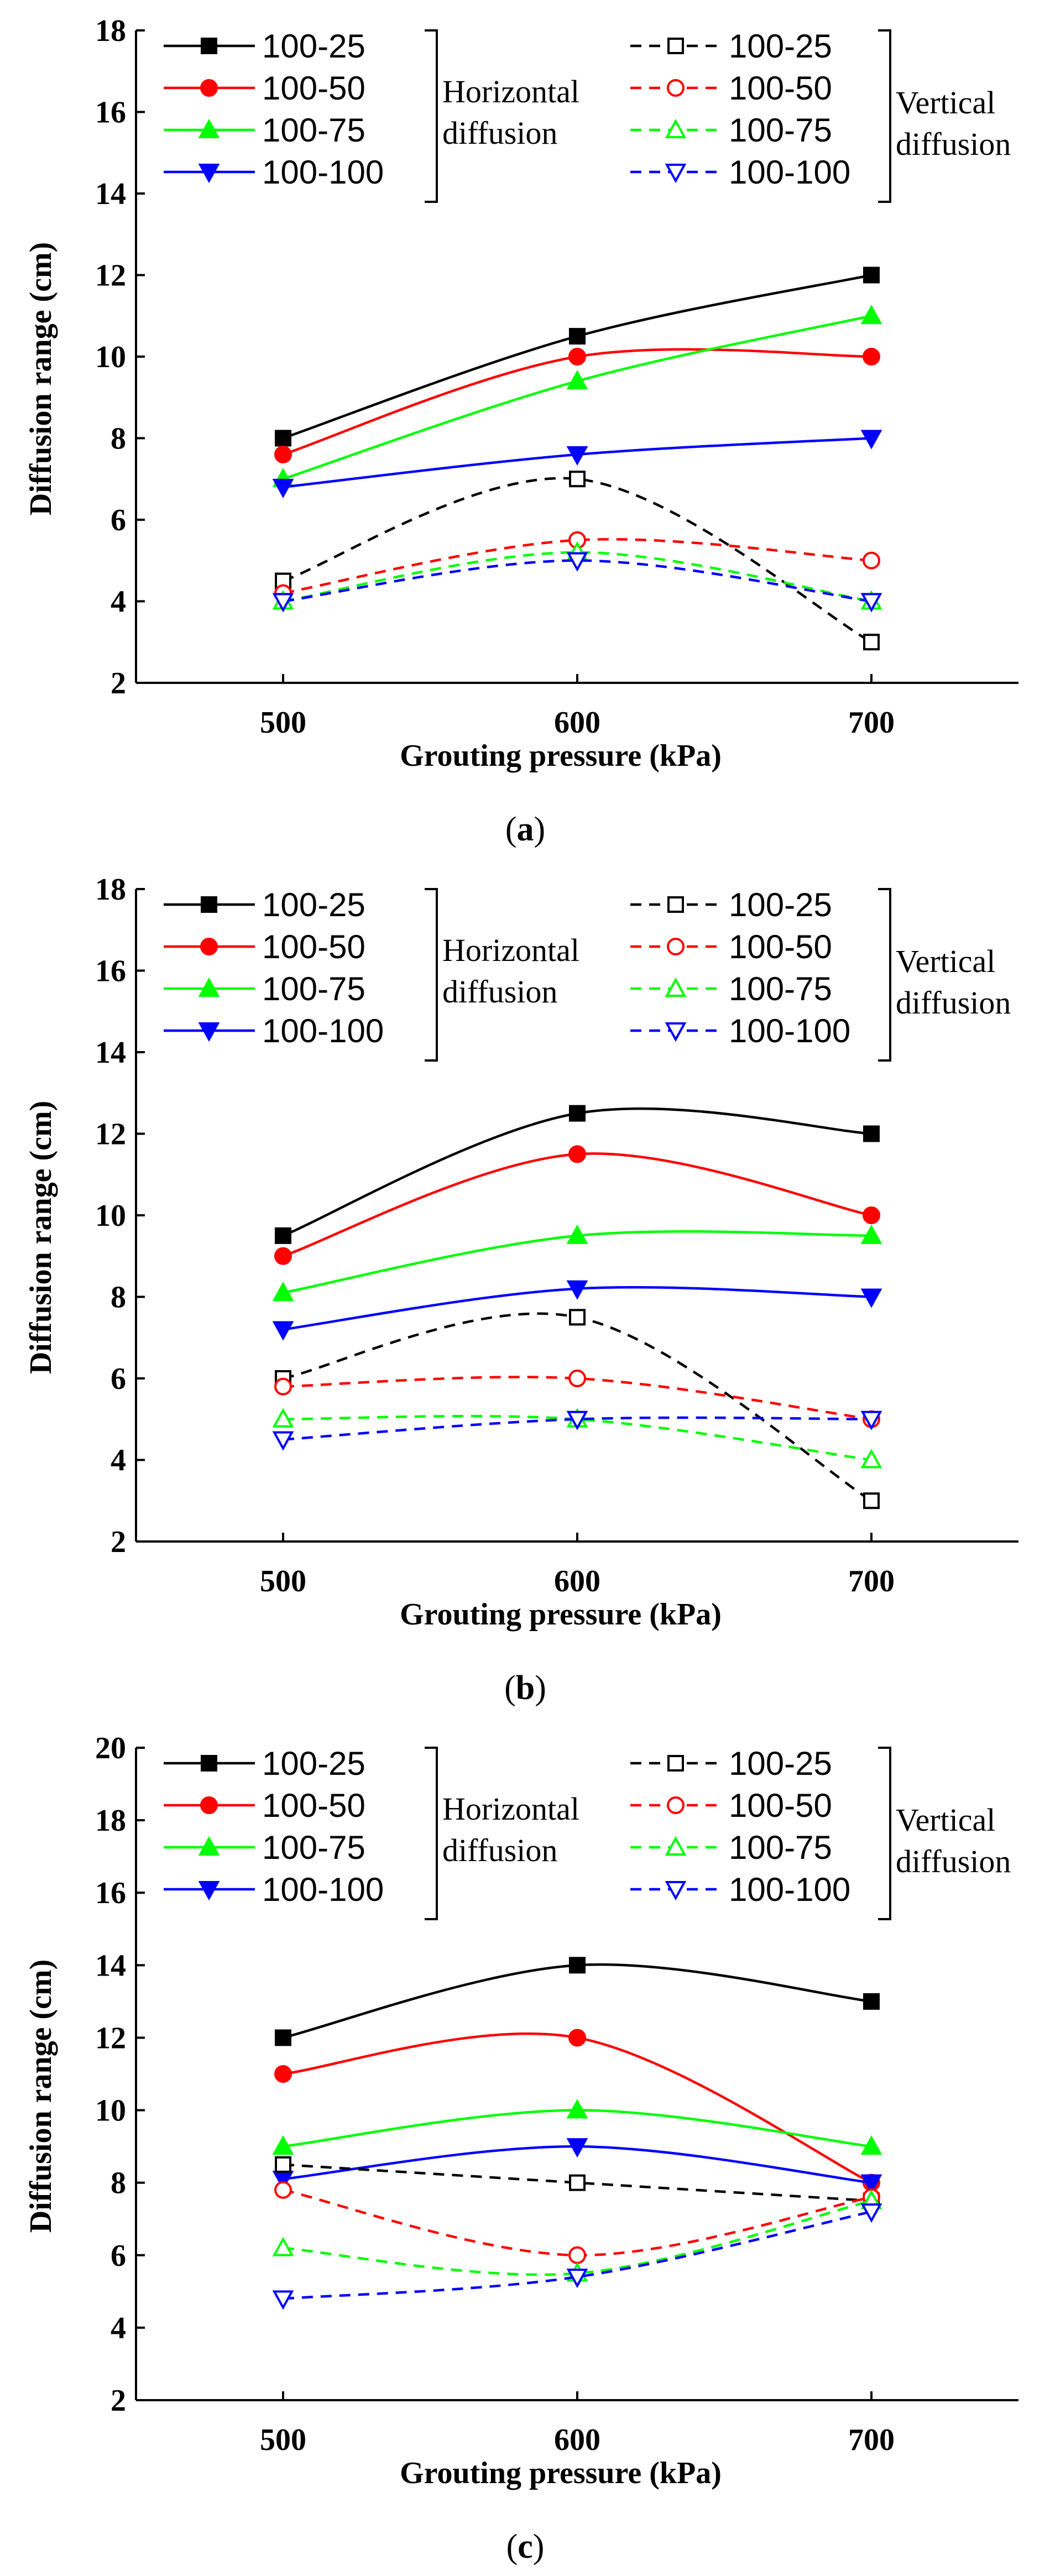  Describe the element at coordinates (525, 2546) in the screenshot. I see `panel-caption-letter: c` at that location.